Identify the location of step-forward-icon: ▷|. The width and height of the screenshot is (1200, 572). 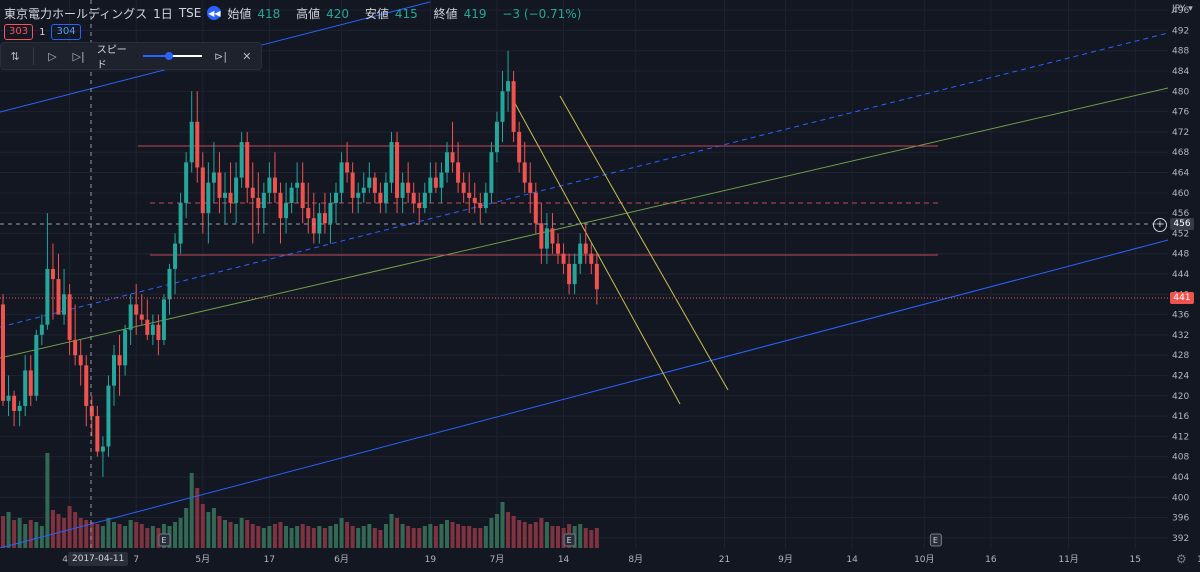
(78, 56).